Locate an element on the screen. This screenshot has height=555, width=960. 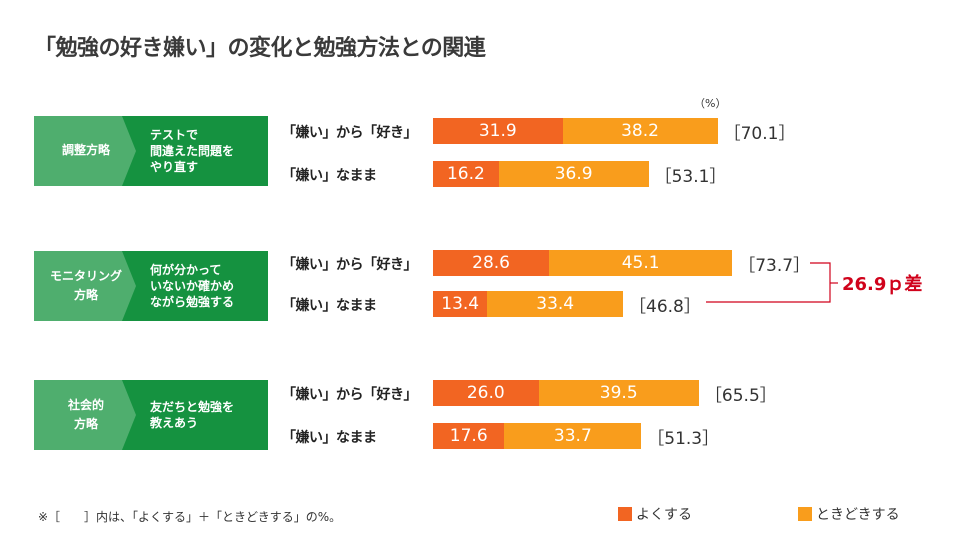
strategy-description: テストで 間違えた問題を やり直す is located at coordinates (195, 151).